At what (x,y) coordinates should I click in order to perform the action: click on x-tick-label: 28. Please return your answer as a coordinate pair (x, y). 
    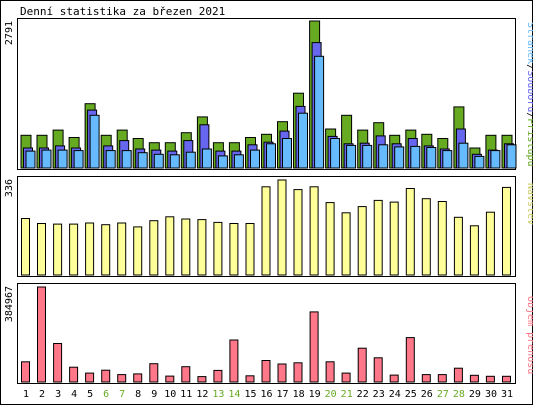
    Looking at the image, I should click on (459, 394).